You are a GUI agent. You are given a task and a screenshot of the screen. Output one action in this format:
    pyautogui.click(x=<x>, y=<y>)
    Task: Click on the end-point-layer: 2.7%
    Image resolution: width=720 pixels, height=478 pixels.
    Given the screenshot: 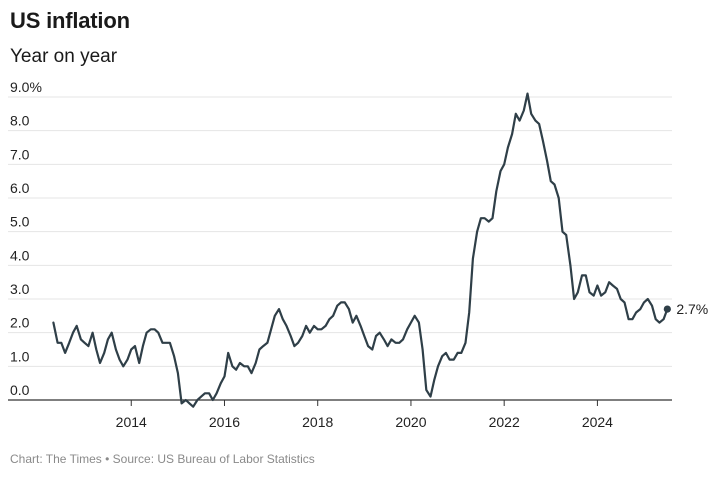 What is the action you would take?
    pyautogui.click(x=685, y=309)
    